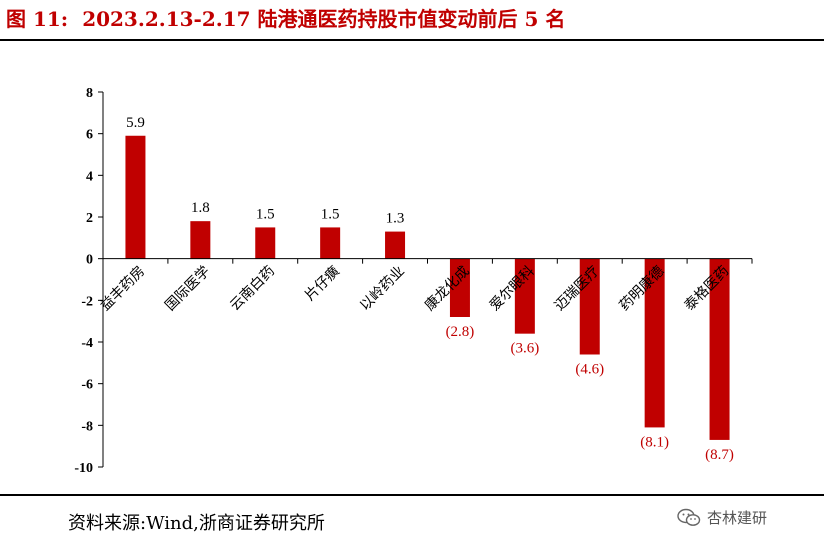 Image resolution: width=824 pixels, height=552 pixels. What do you see at coordinates (412, 495) in the screenshot?
I see `bottom-divider` at bounding box center [412, 495].